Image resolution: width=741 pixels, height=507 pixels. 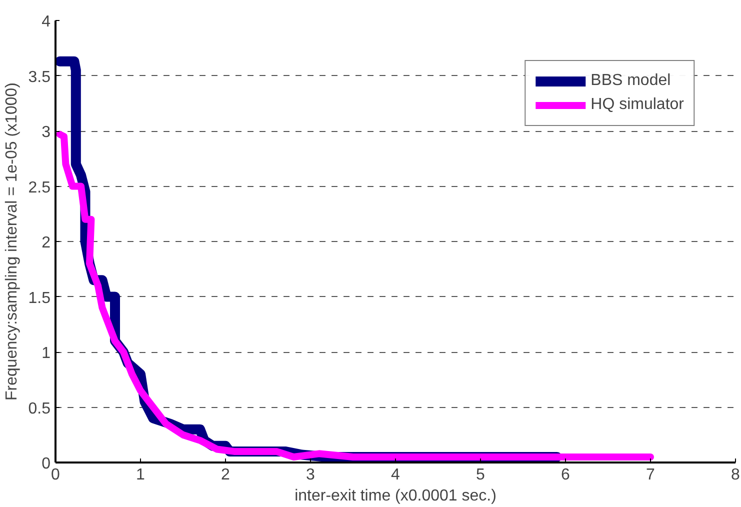 I want to click on x-tick-label: 7, so click(x=651, y=475).